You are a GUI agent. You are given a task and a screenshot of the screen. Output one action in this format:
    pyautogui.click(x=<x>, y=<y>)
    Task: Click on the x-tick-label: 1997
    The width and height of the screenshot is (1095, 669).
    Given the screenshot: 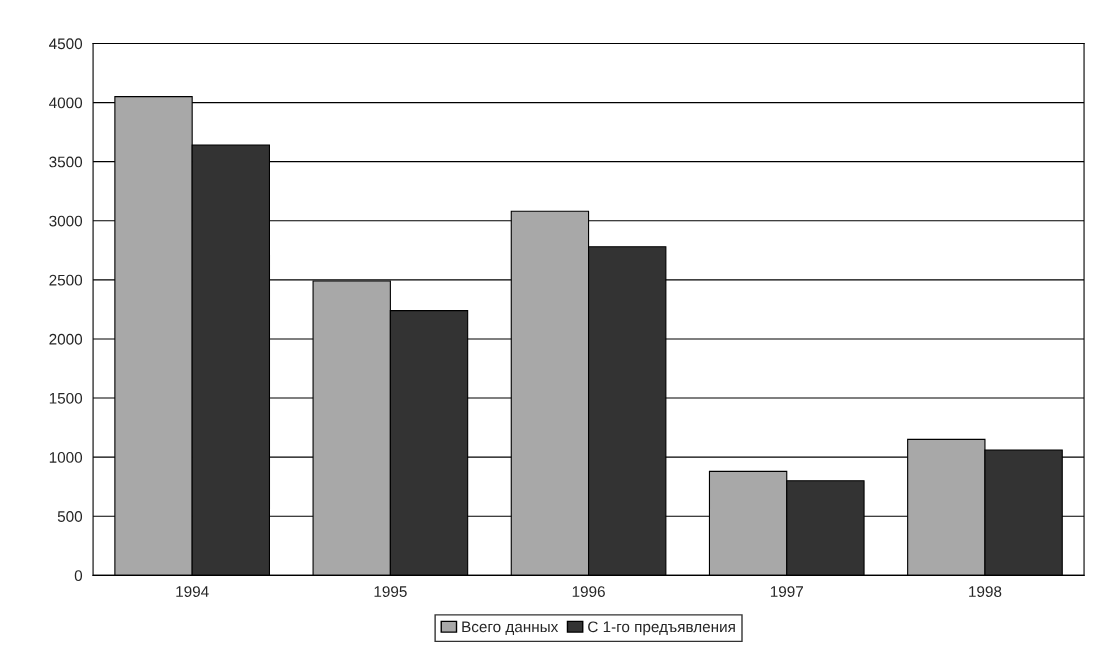 What is the action you would take?
    pyautogui.click(x=786, y=591)
    